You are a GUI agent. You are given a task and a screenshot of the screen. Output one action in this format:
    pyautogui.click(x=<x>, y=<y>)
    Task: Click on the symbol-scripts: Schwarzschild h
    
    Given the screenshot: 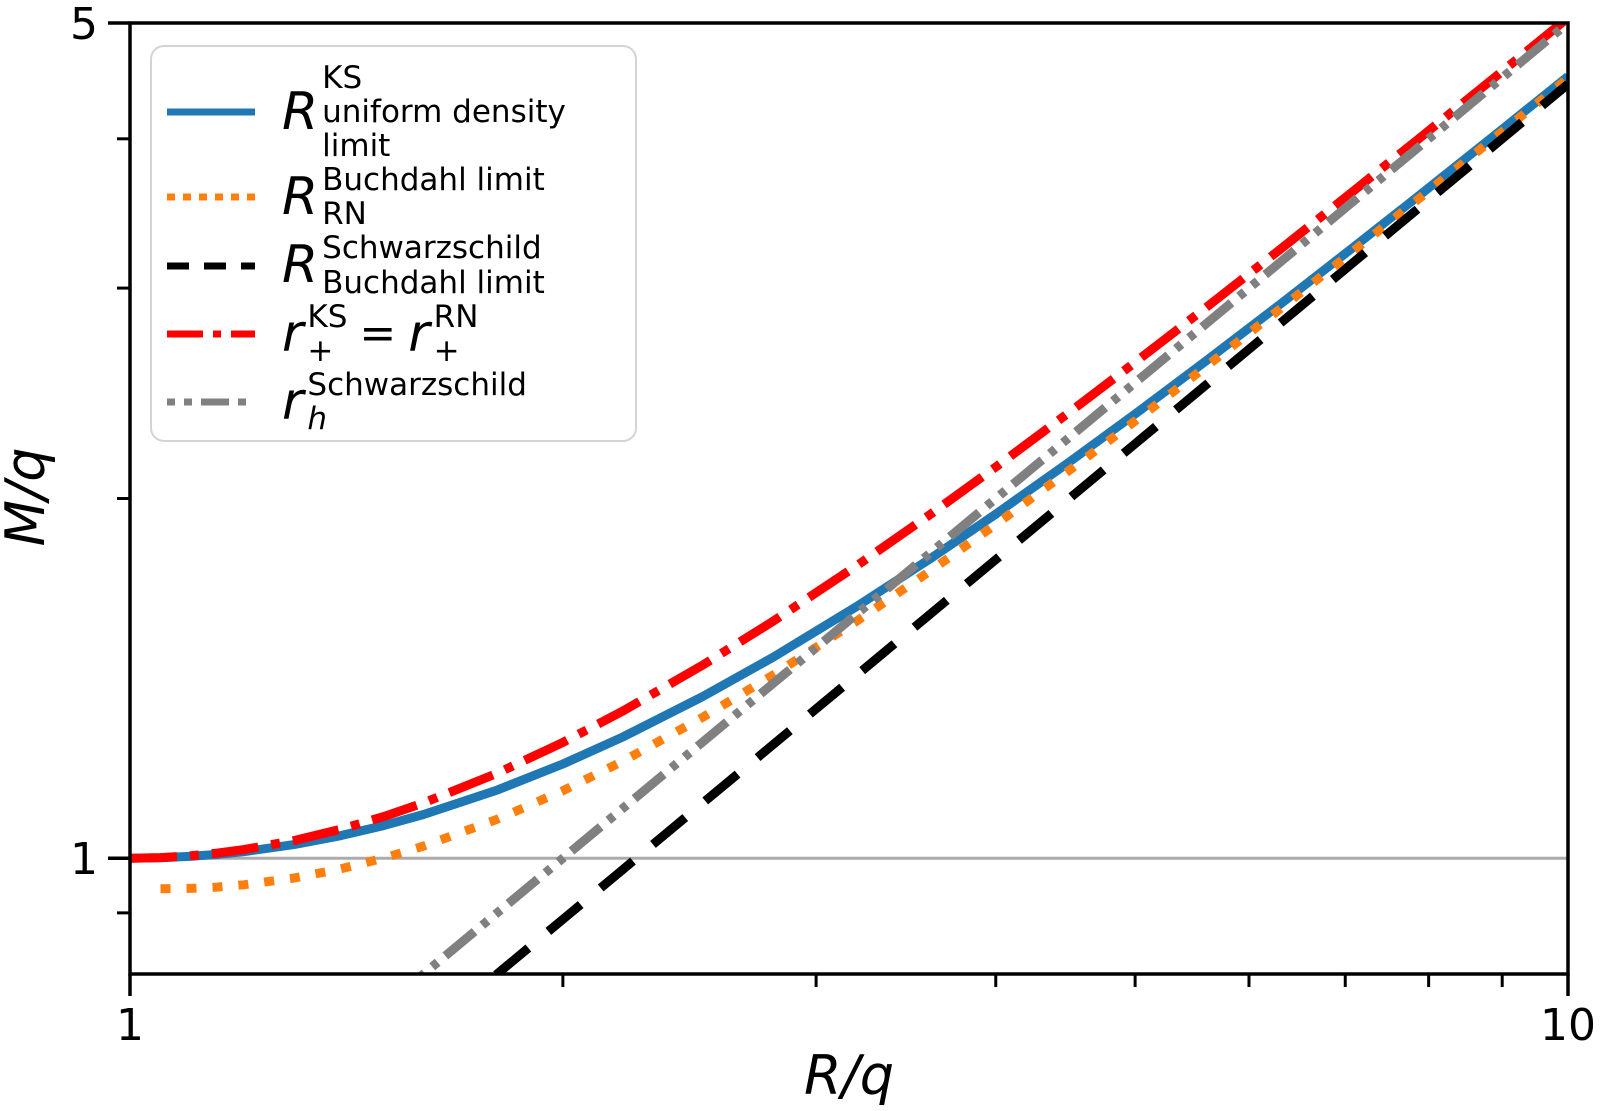 What is the action you would take?
    pyautogui.click(x=416, y=402)
    